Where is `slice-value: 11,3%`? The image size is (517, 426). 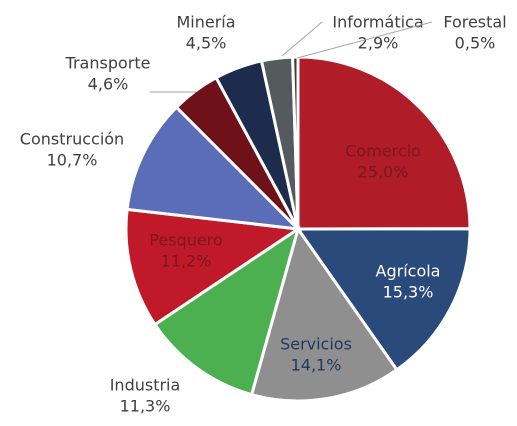
slice-value: 11,3% is located at coordinates (145, 406).